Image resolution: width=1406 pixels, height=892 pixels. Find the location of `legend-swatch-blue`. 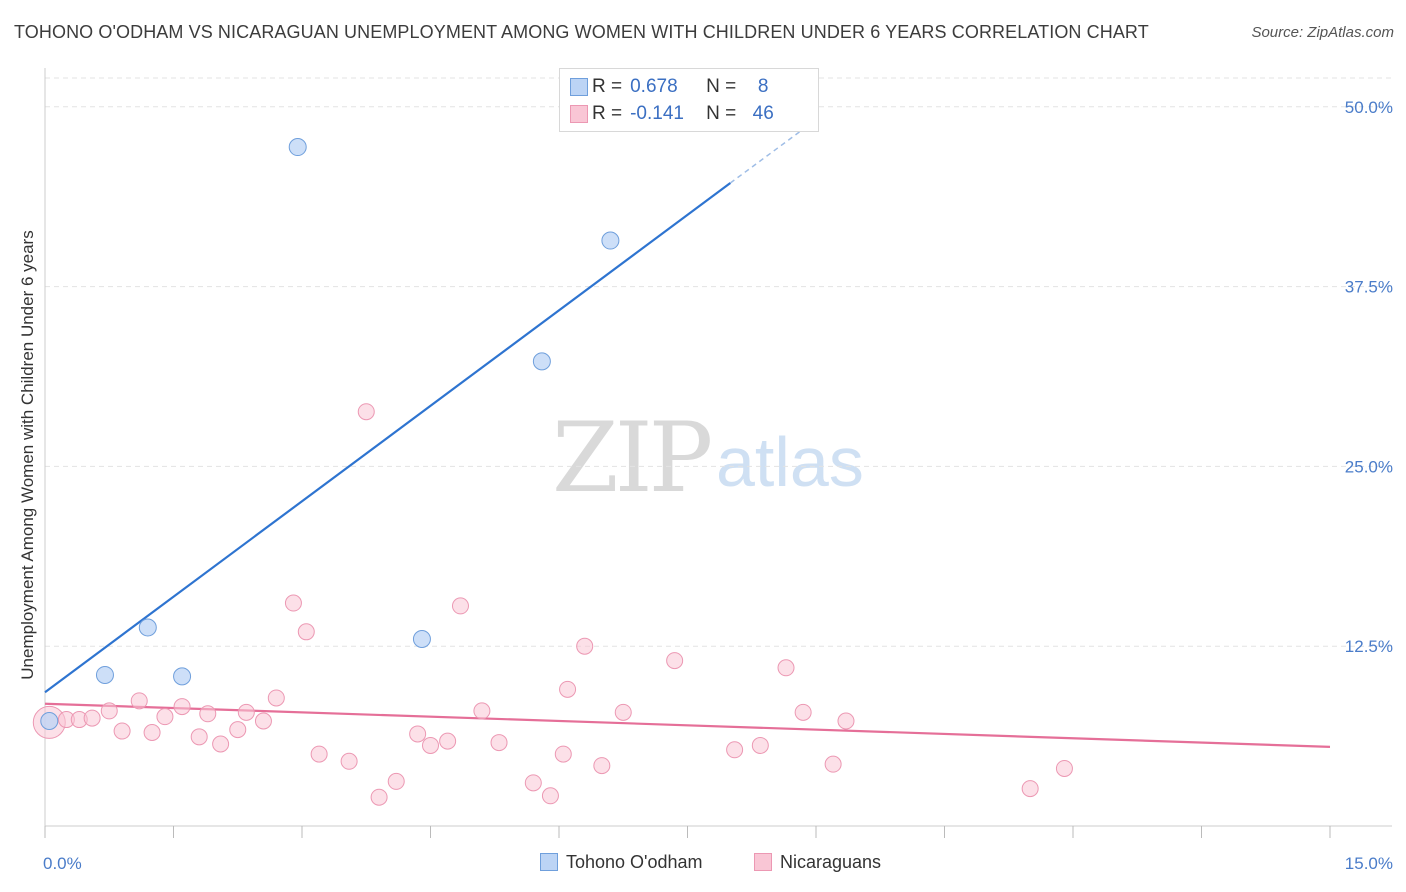

legend-swatch-blue is located at coordinates (579, 87).